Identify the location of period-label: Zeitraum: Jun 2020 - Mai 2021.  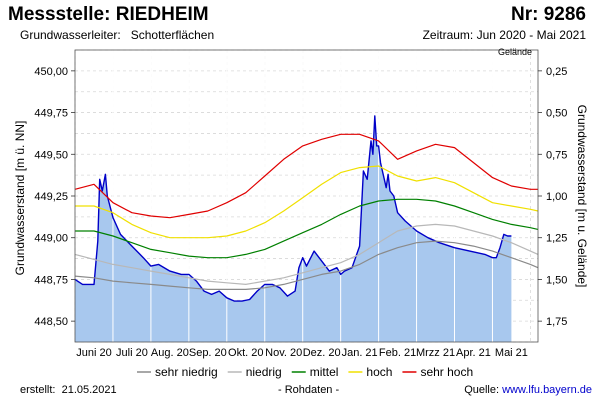
(504, 35).